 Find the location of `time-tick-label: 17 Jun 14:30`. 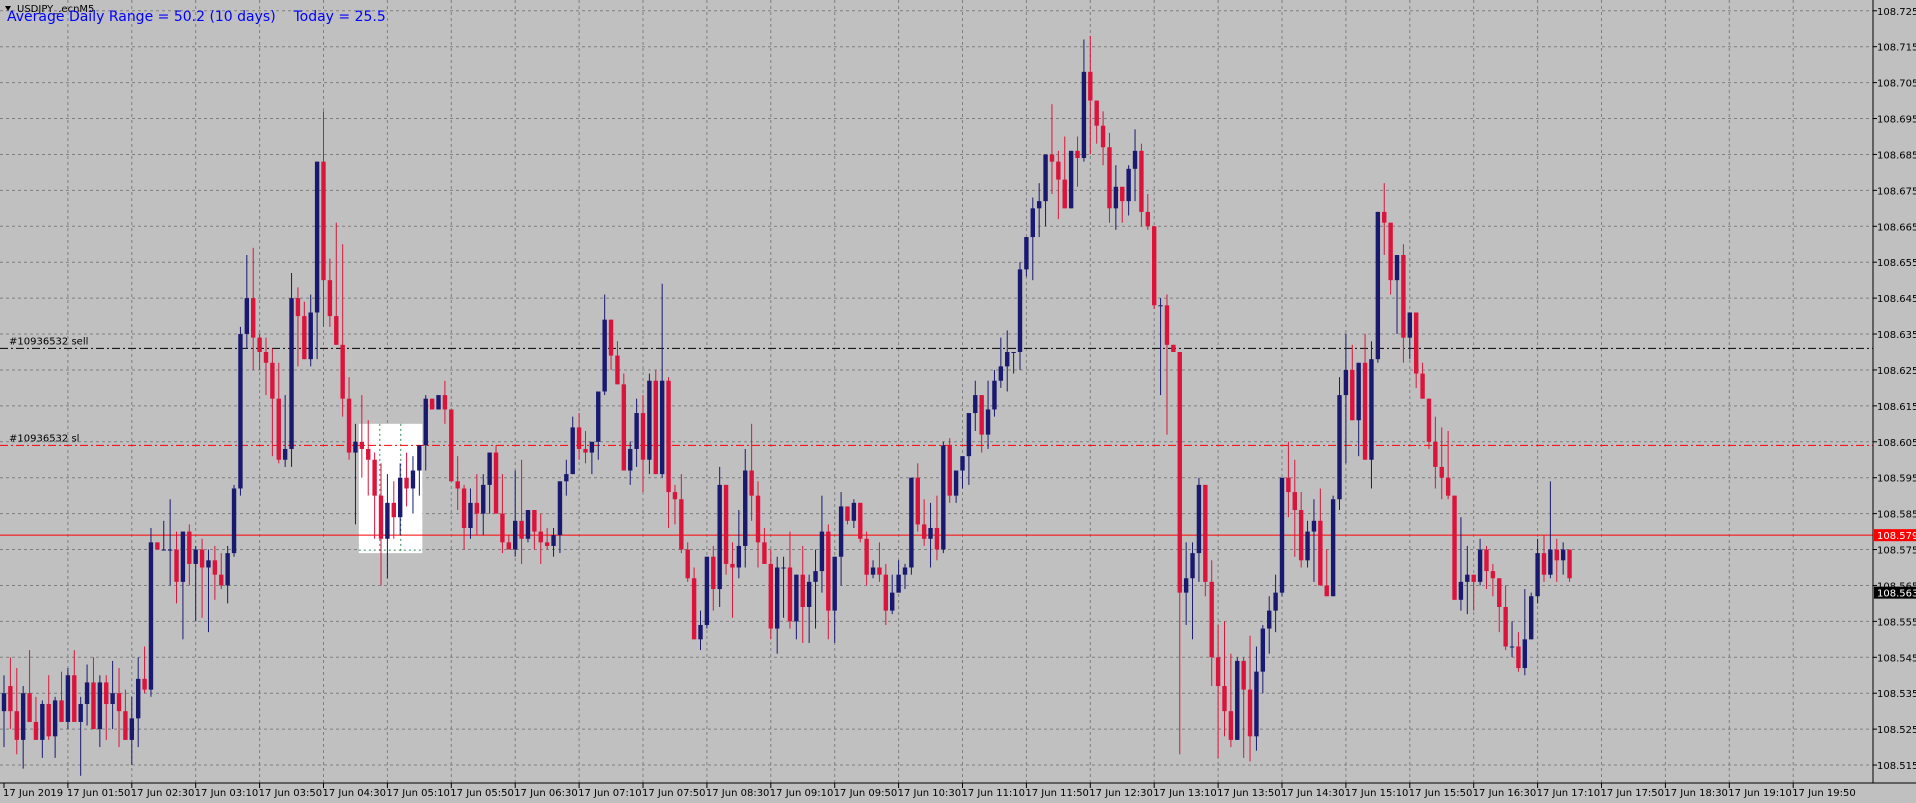

time-tick-label: 17 Jun 14:30 is located at coordinates (1313, 793).